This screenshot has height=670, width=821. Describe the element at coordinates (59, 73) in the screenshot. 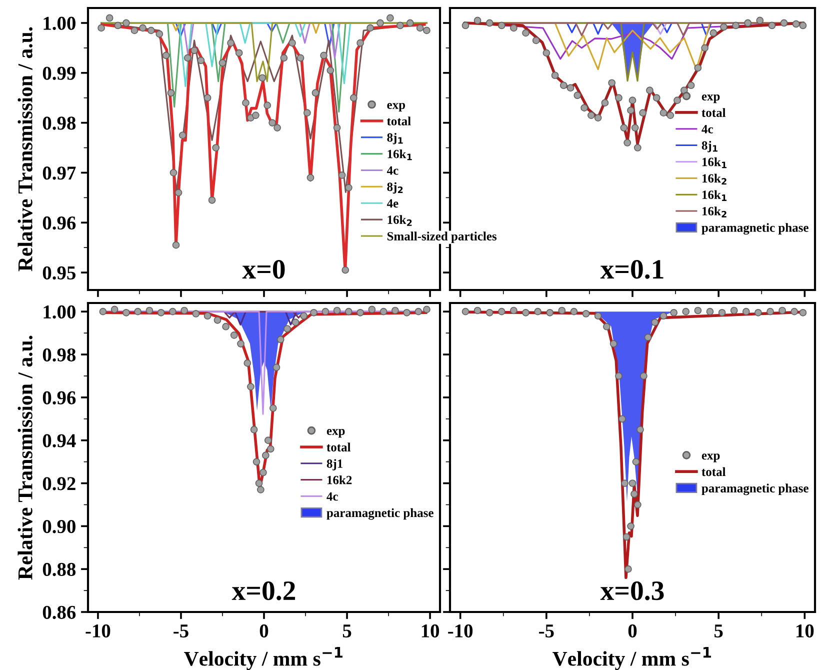

I see `y-tick-label: 0.99` at that location.